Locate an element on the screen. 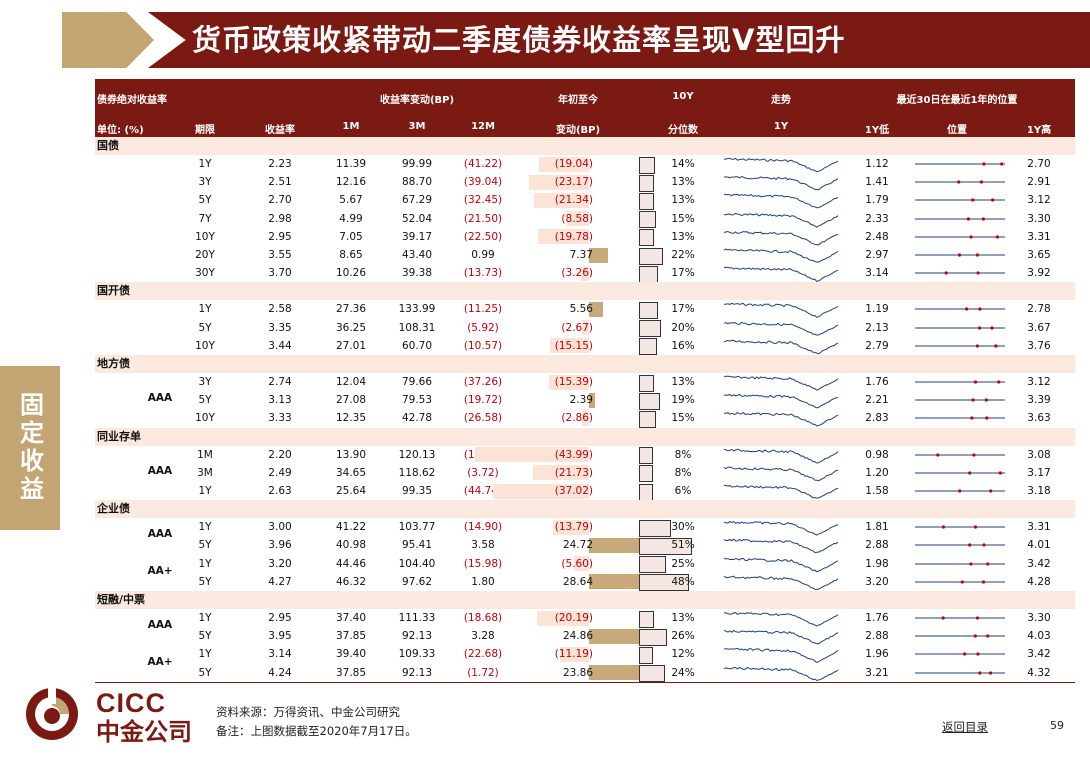 This screenshot has width=1090, height=761. ytd-change-cell: (5.60) is located at coordinates (577, 563).